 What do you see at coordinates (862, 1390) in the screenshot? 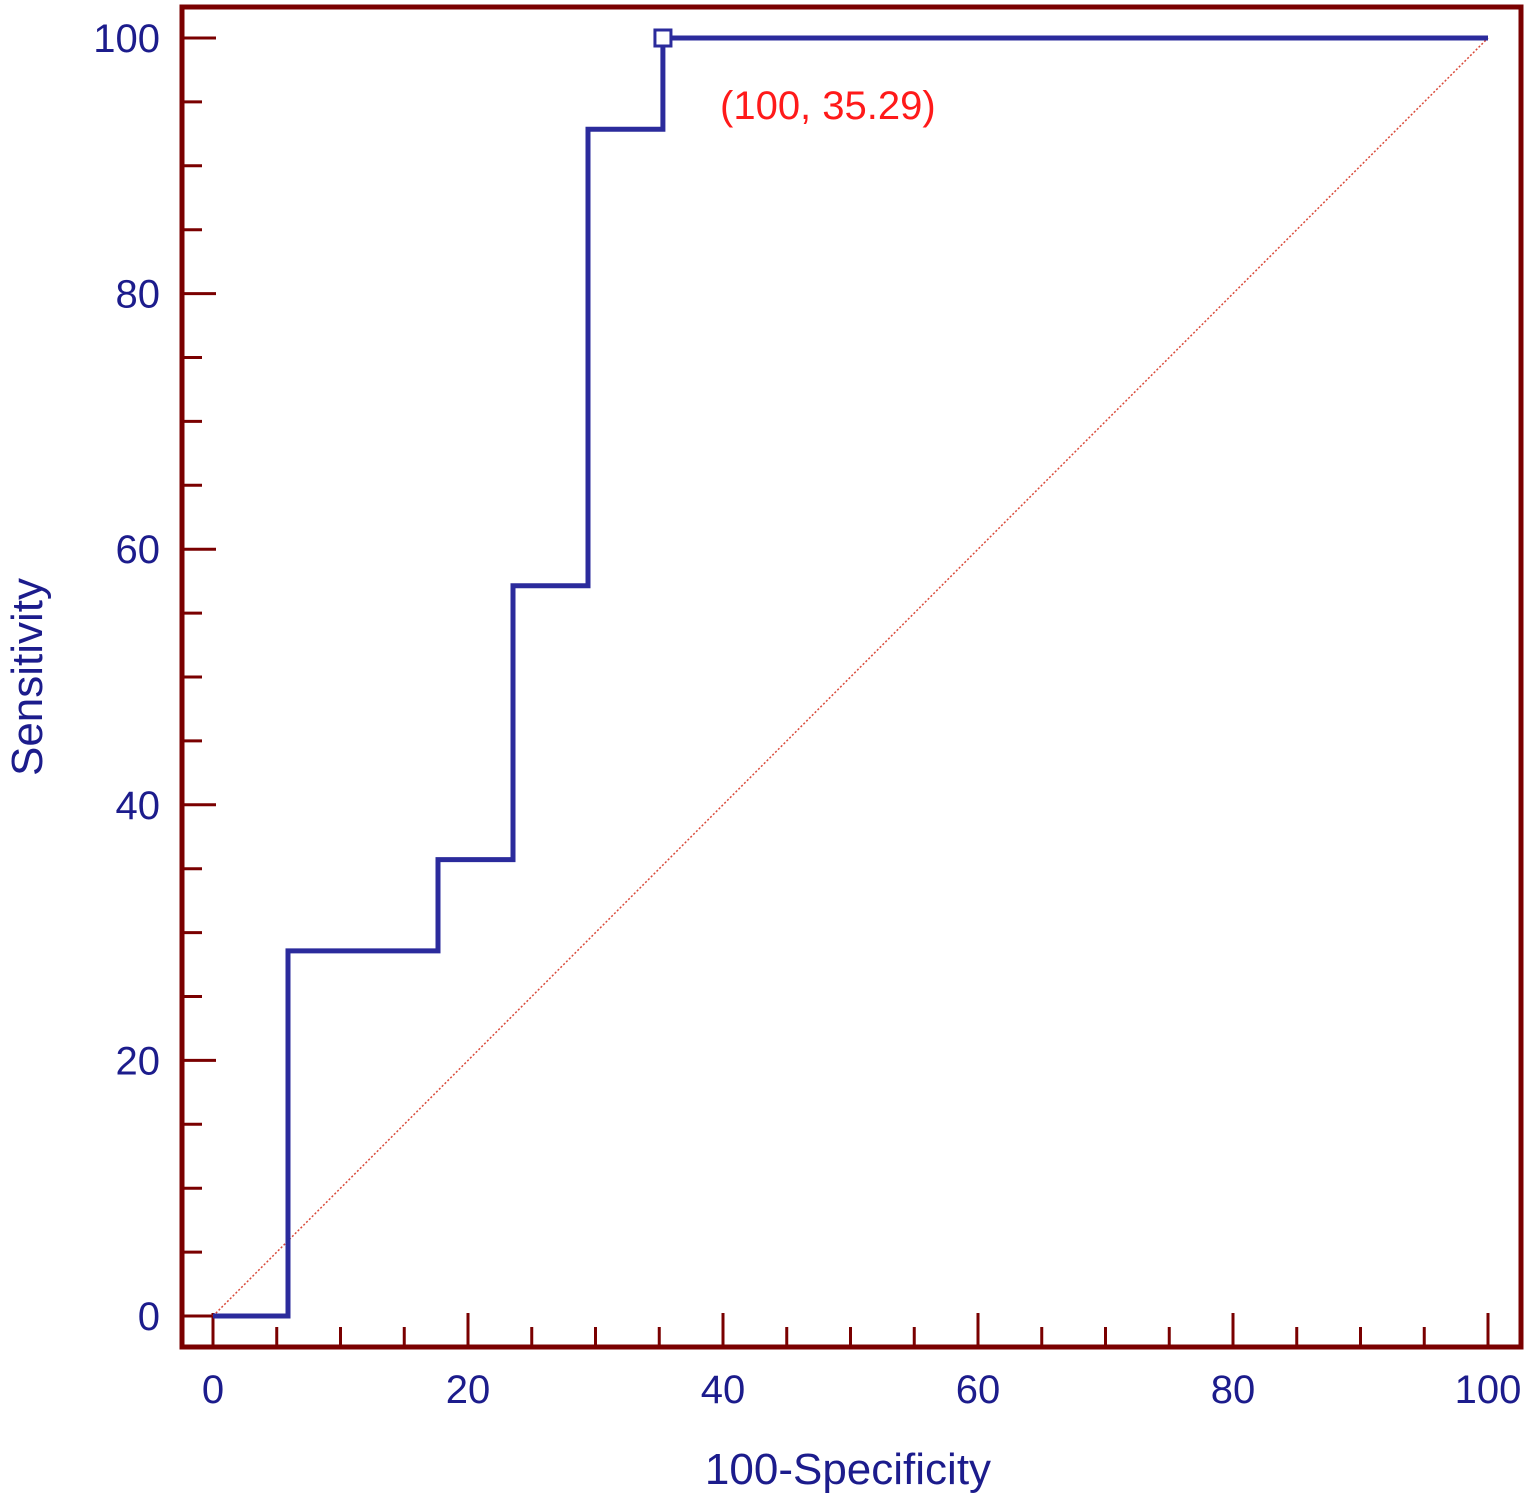
I see `x-tick-labels: 0 20 40 60 80 100` at bounding box center [862, 1390].